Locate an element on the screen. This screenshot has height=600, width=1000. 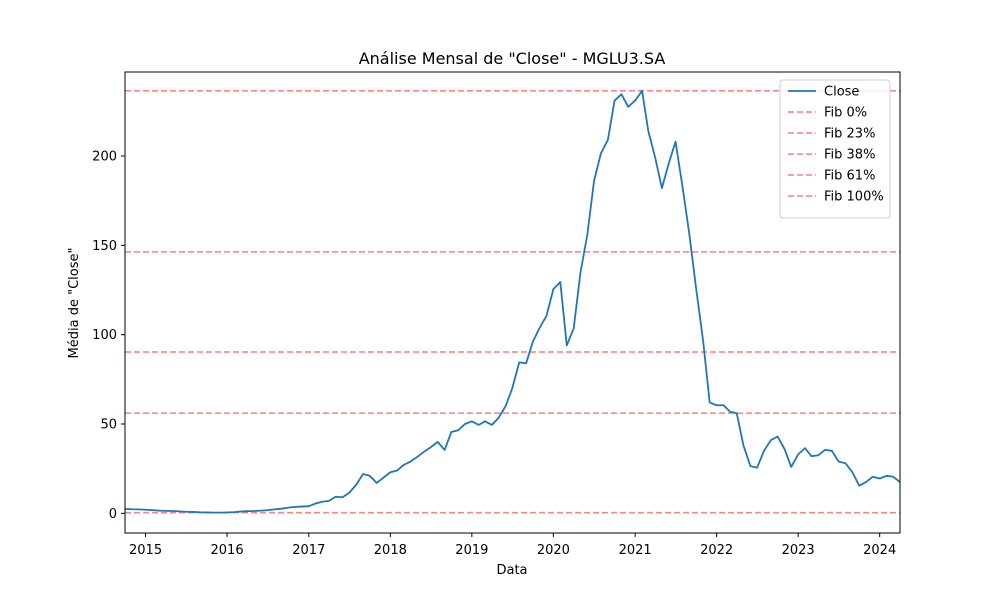
x-tick-label-4: 2019 is located at coordinates (471, 550).